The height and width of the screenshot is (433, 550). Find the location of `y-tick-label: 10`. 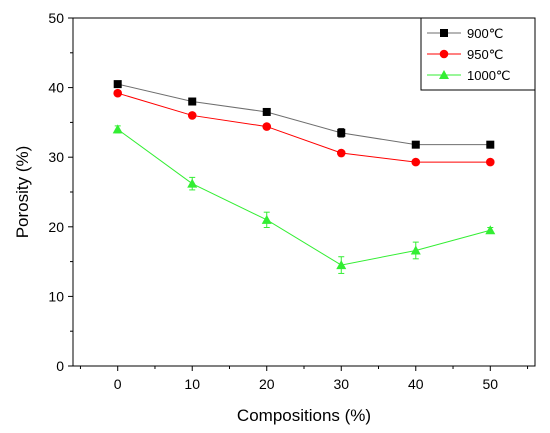

y-tick-label: 10 is located at coordinates (56, 296).